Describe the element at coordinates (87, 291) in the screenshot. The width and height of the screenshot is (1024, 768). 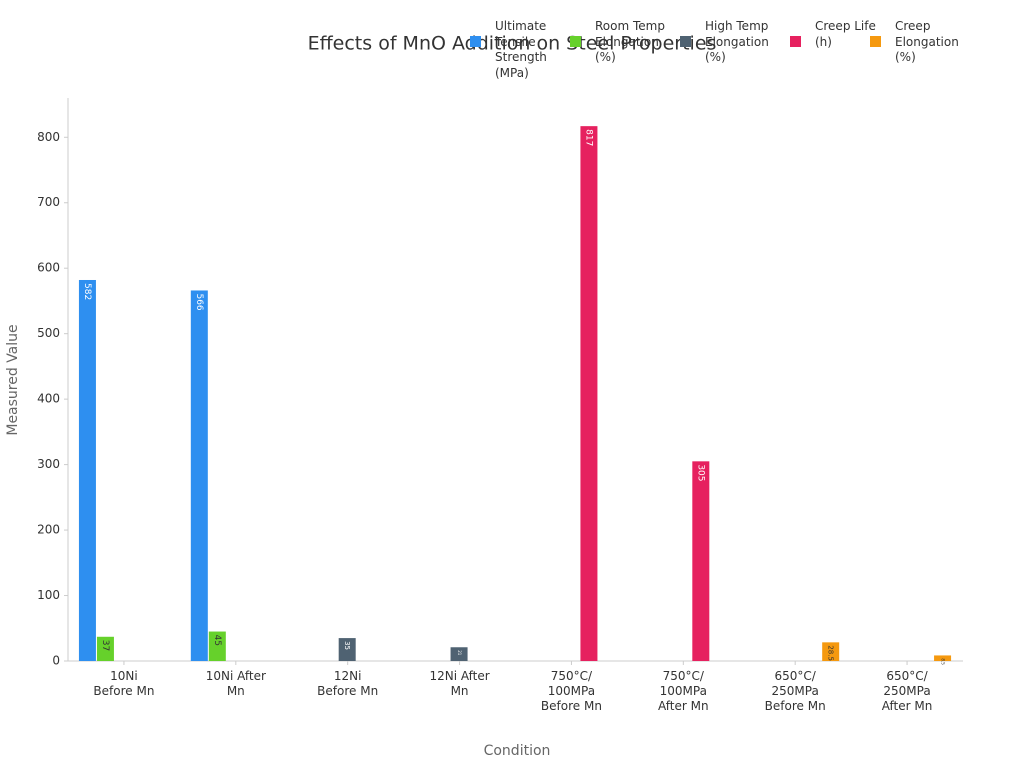
I see `data-label: 582` at that location.